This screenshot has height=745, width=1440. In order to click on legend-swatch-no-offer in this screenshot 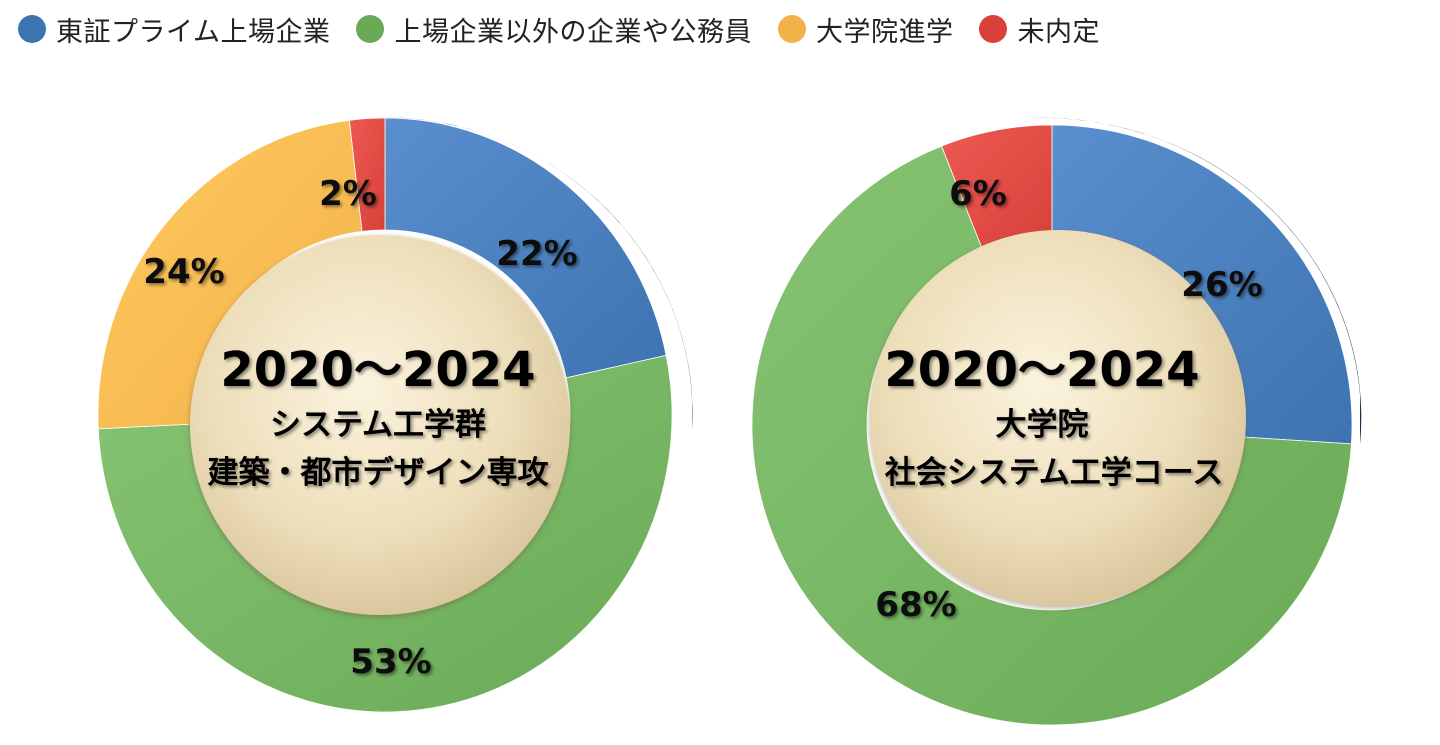, I will do `click(993, 29)`.